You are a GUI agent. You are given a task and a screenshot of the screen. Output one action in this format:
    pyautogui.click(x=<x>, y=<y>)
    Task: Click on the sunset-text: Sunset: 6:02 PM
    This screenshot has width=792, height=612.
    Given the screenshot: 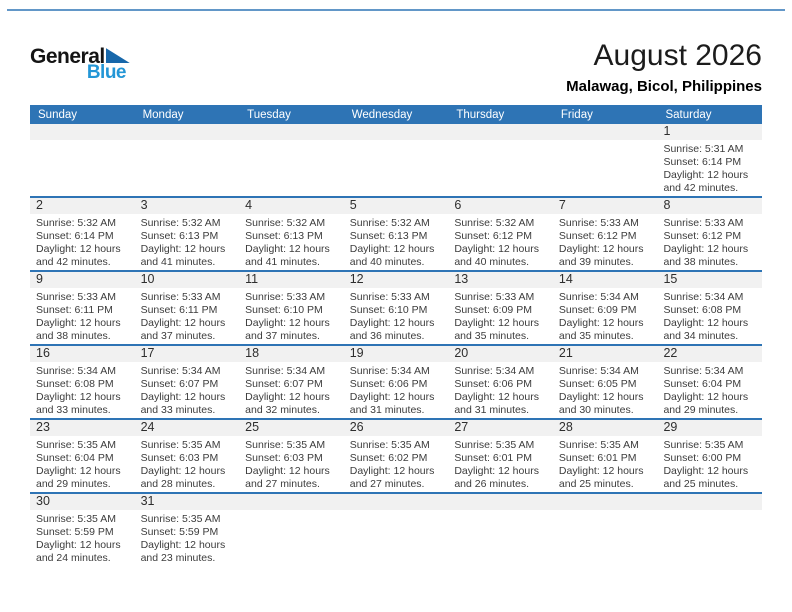 What is the action you would take?
    pyautogui.click(x=388, y=458)
    